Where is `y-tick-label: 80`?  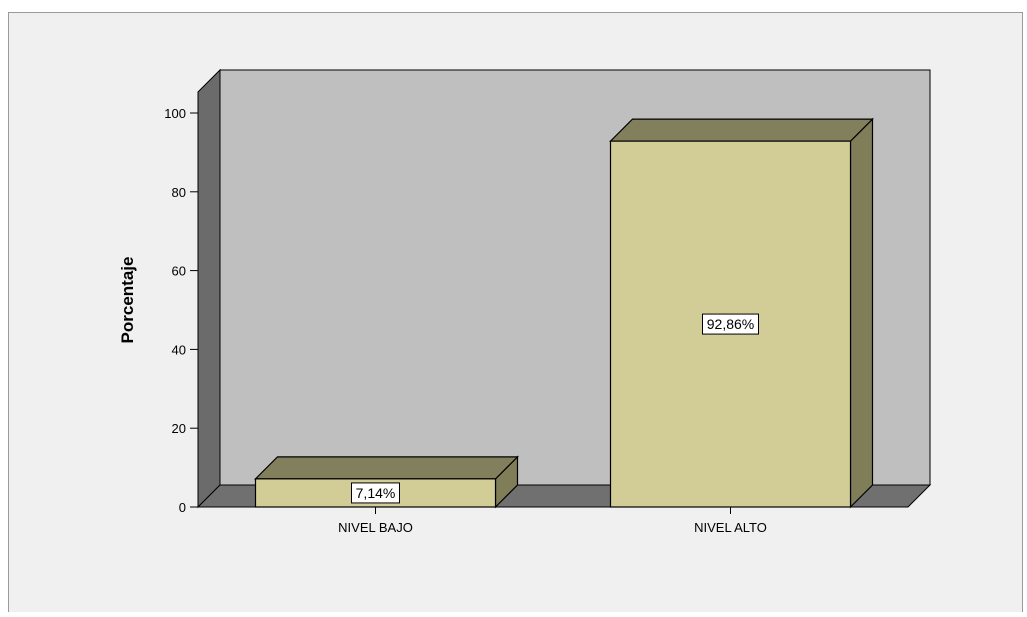
y-tick-label: 80 is located at coordinates (179, 192).